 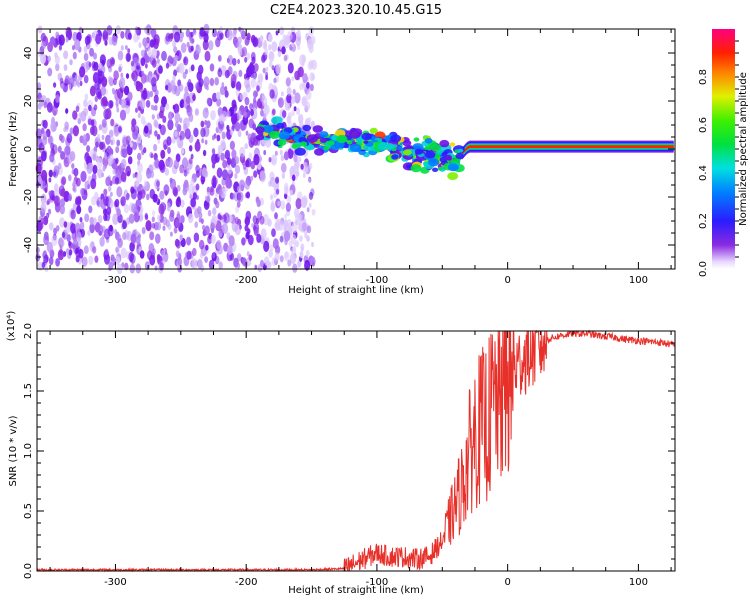 I want to click on chart-title: C2E4.2023.320.10.45.G15, so click(x=356, y=10).